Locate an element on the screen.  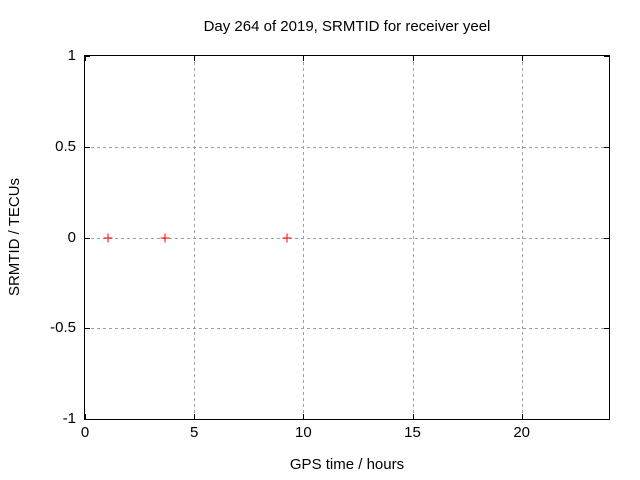
y-tick-label: -0.5 is located at coordinates (63, 328).